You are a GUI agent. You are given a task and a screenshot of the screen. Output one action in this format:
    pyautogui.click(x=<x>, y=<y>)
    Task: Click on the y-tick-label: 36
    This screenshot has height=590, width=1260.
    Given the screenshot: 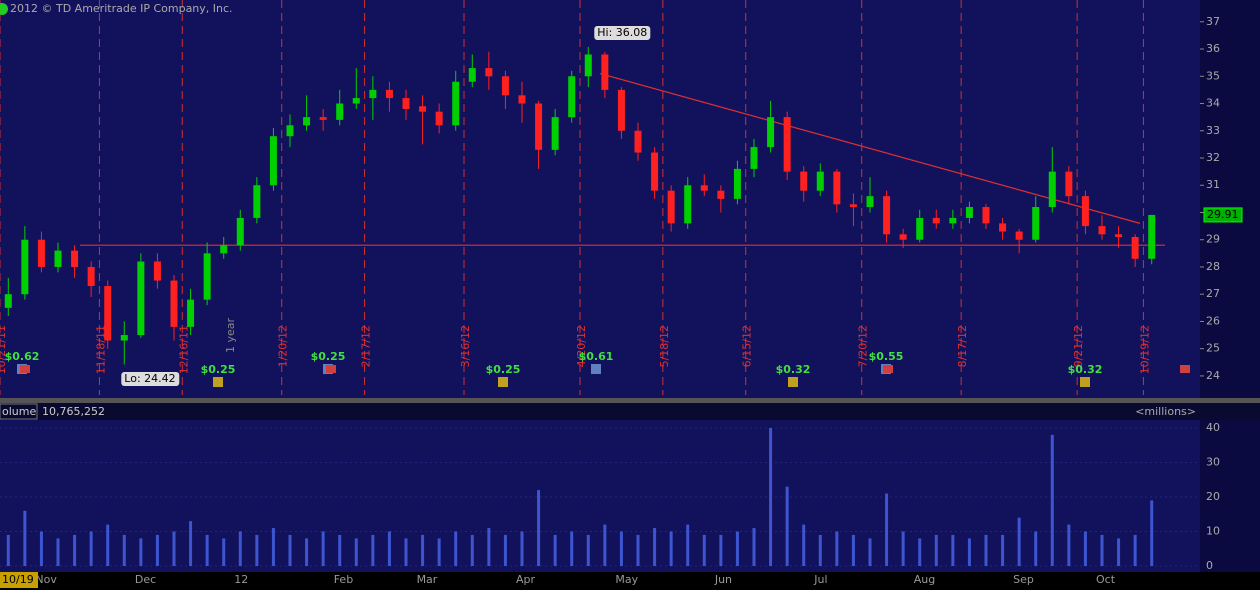 What is the action you would take?
    pyautogui.click(x=1213, y=48)
    